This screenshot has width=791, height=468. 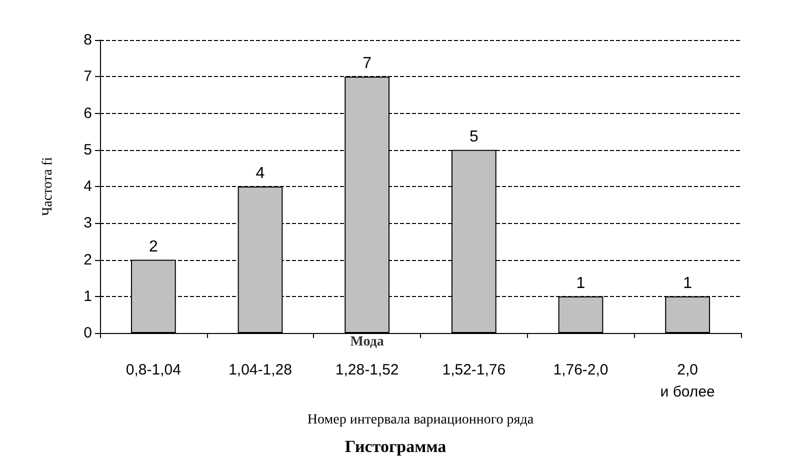 What do you see at coordinates (88, 149) in the screenshot?
I see `y-tick-label: 5` at bounding box center [88, 149].